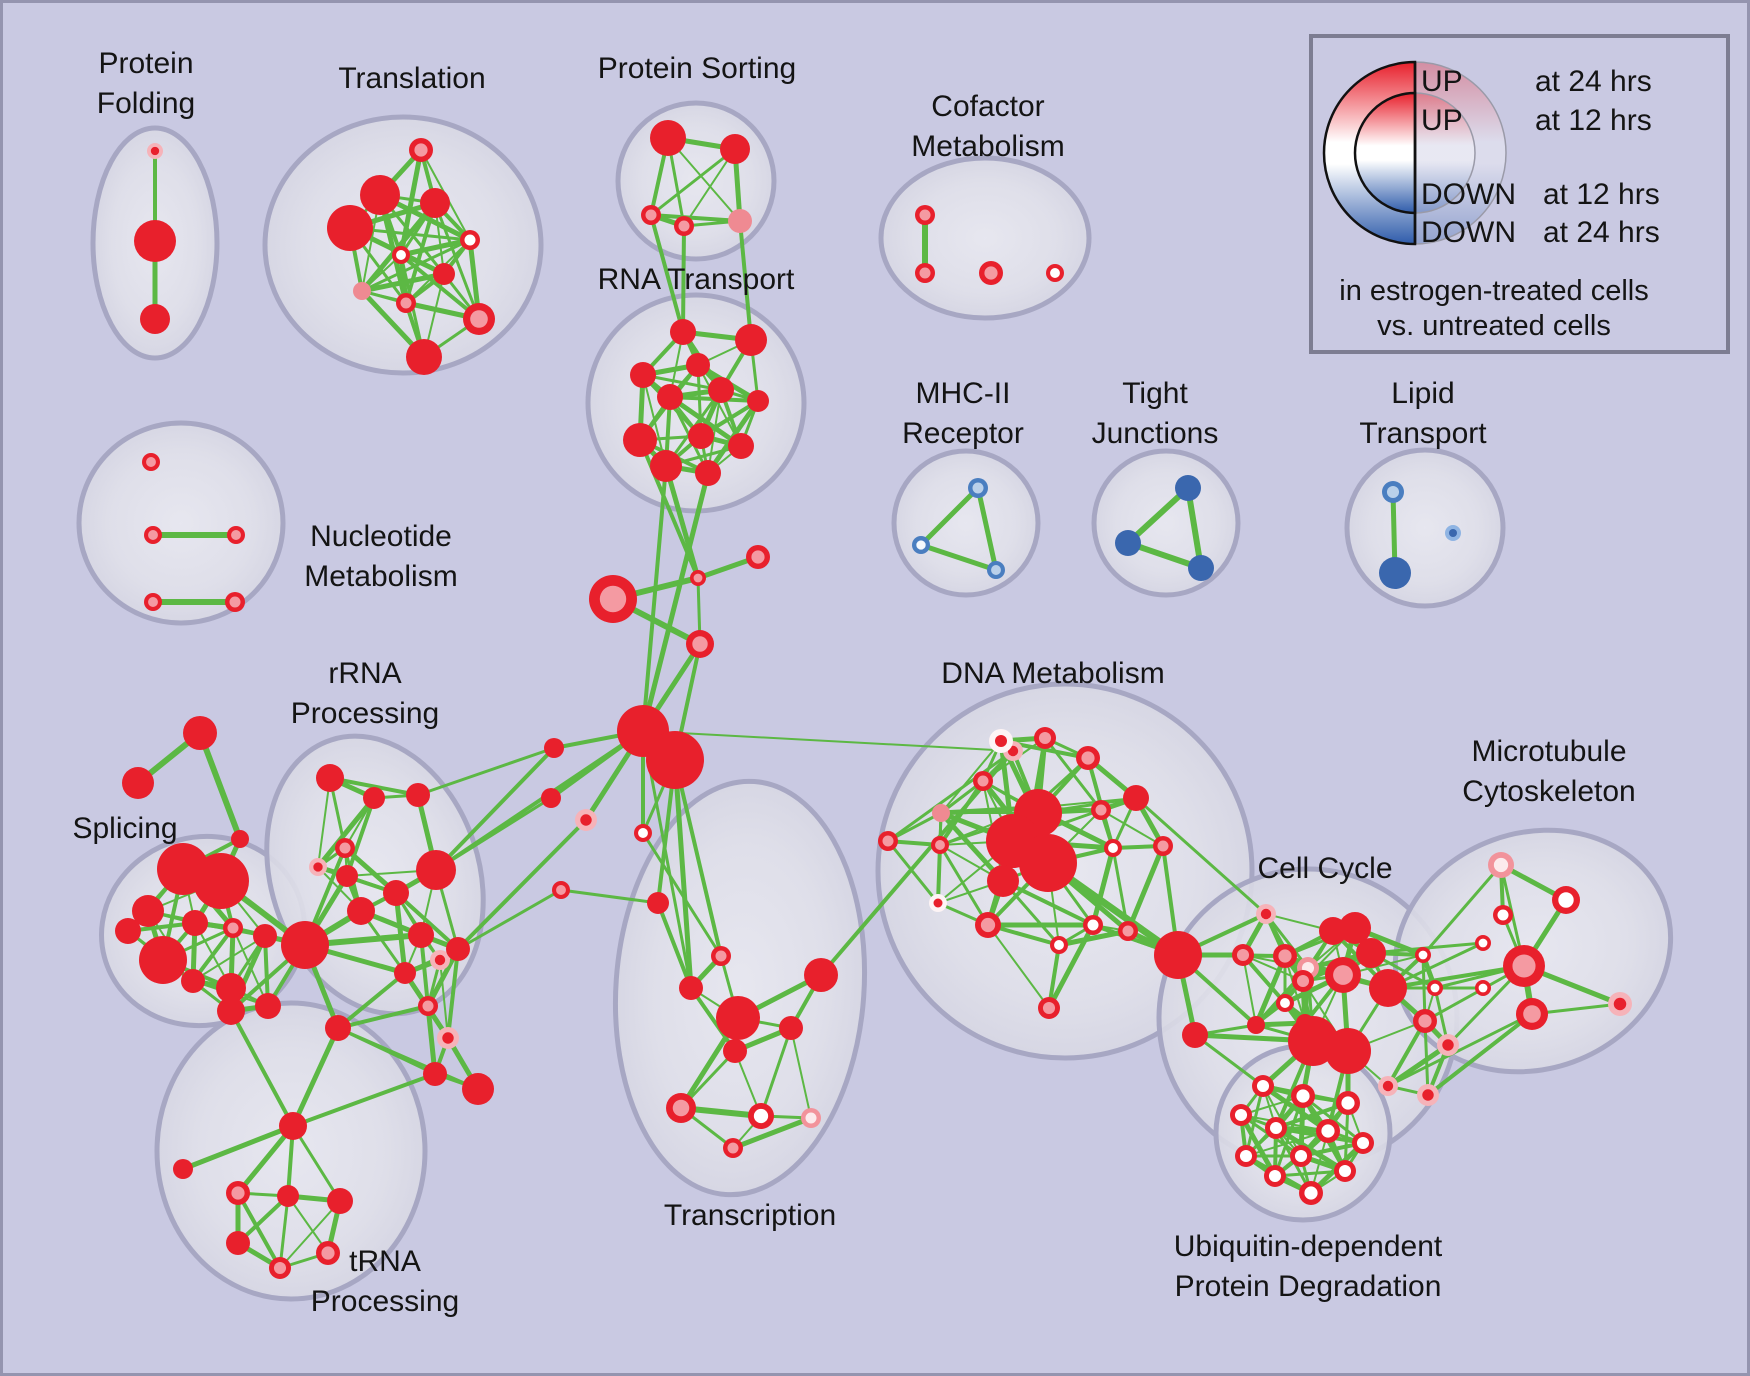 This screenshot has height=1376, width=1750. Describe the element at coordinates (145, 63) in the screenshot. I see `cluster-label-line: Protein` at that location.